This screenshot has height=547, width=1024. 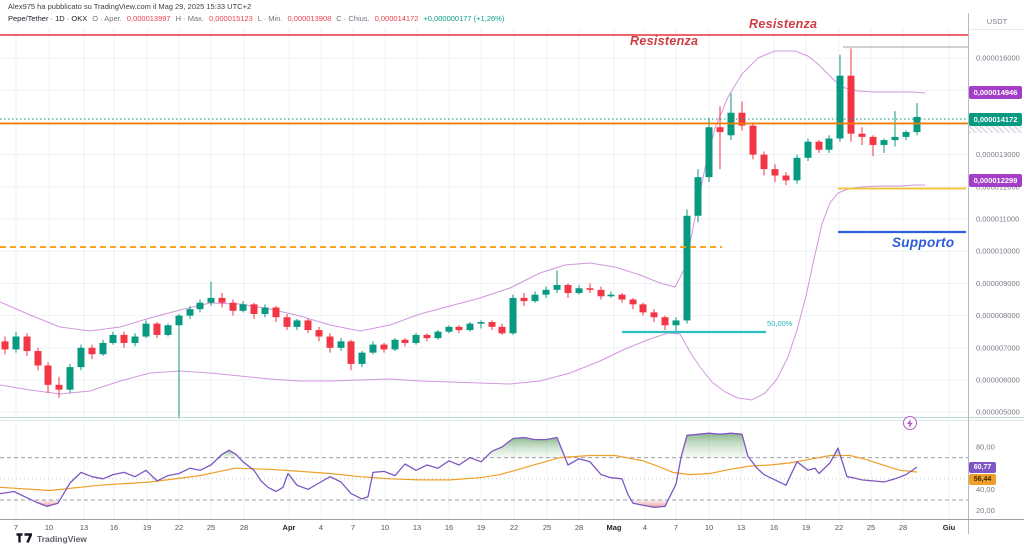 What do you see at coordinates (189, 18) in the screenshot?
I see `high-label: H · Max.` at bounding box center [189, 18].